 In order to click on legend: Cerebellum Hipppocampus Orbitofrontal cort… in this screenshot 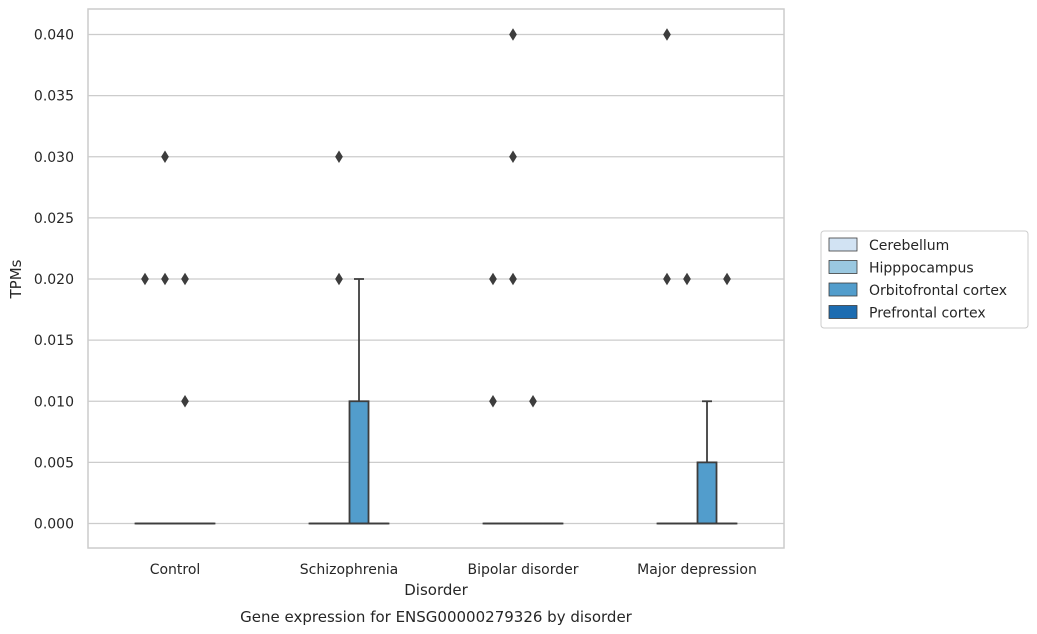, I will do `click(924, 279)`.